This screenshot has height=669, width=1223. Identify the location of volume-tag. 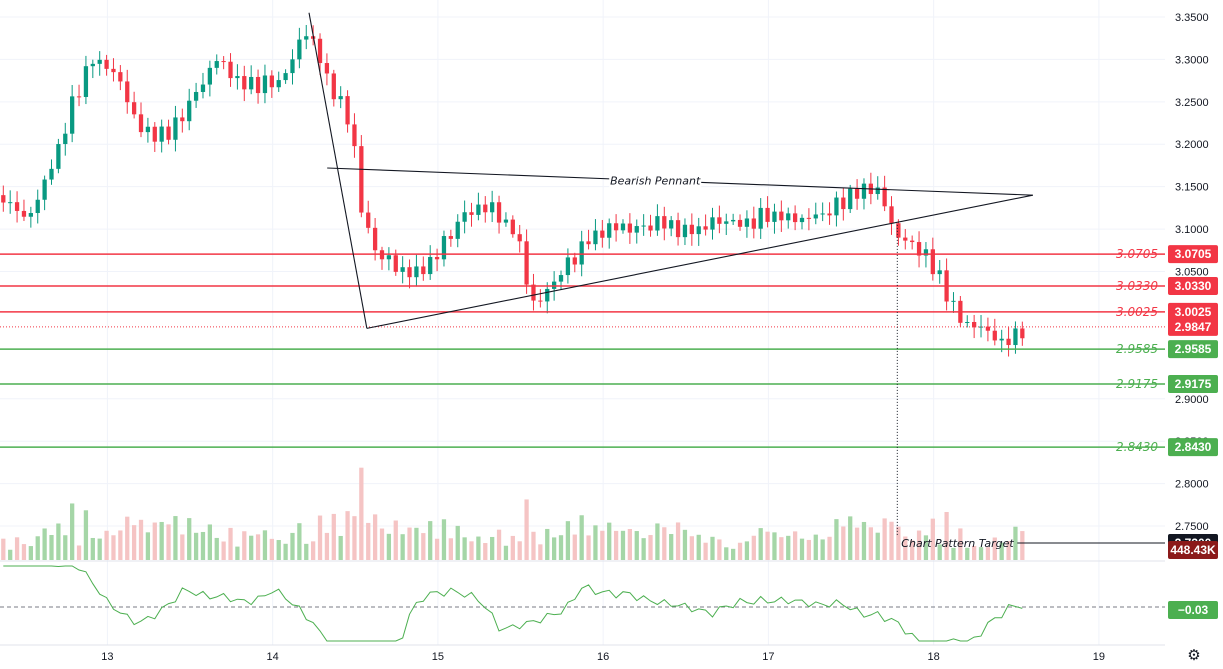
(1193, 550).